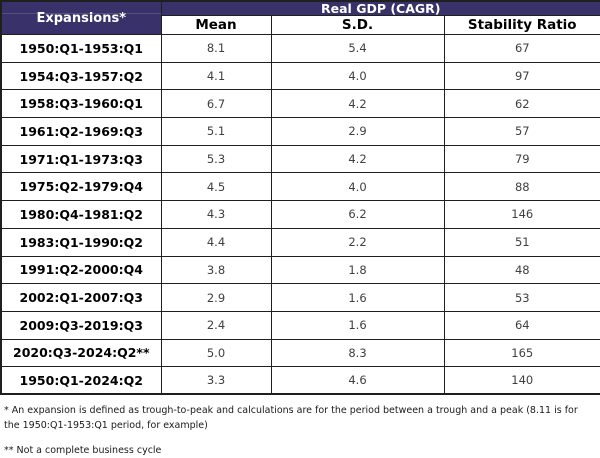 The width and height of the screenshot is (600, 458). Describe the element at coordinates (521, 270) in the screenshot. I see `stability-ratio-value: 48` at that location.